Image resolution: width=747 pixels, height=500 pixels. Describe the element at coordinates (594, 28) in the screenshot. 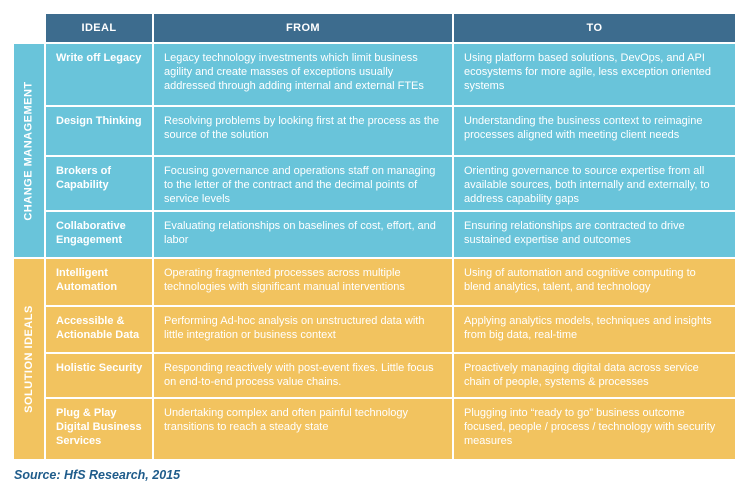

I see `column-header-to: TO` at that location.